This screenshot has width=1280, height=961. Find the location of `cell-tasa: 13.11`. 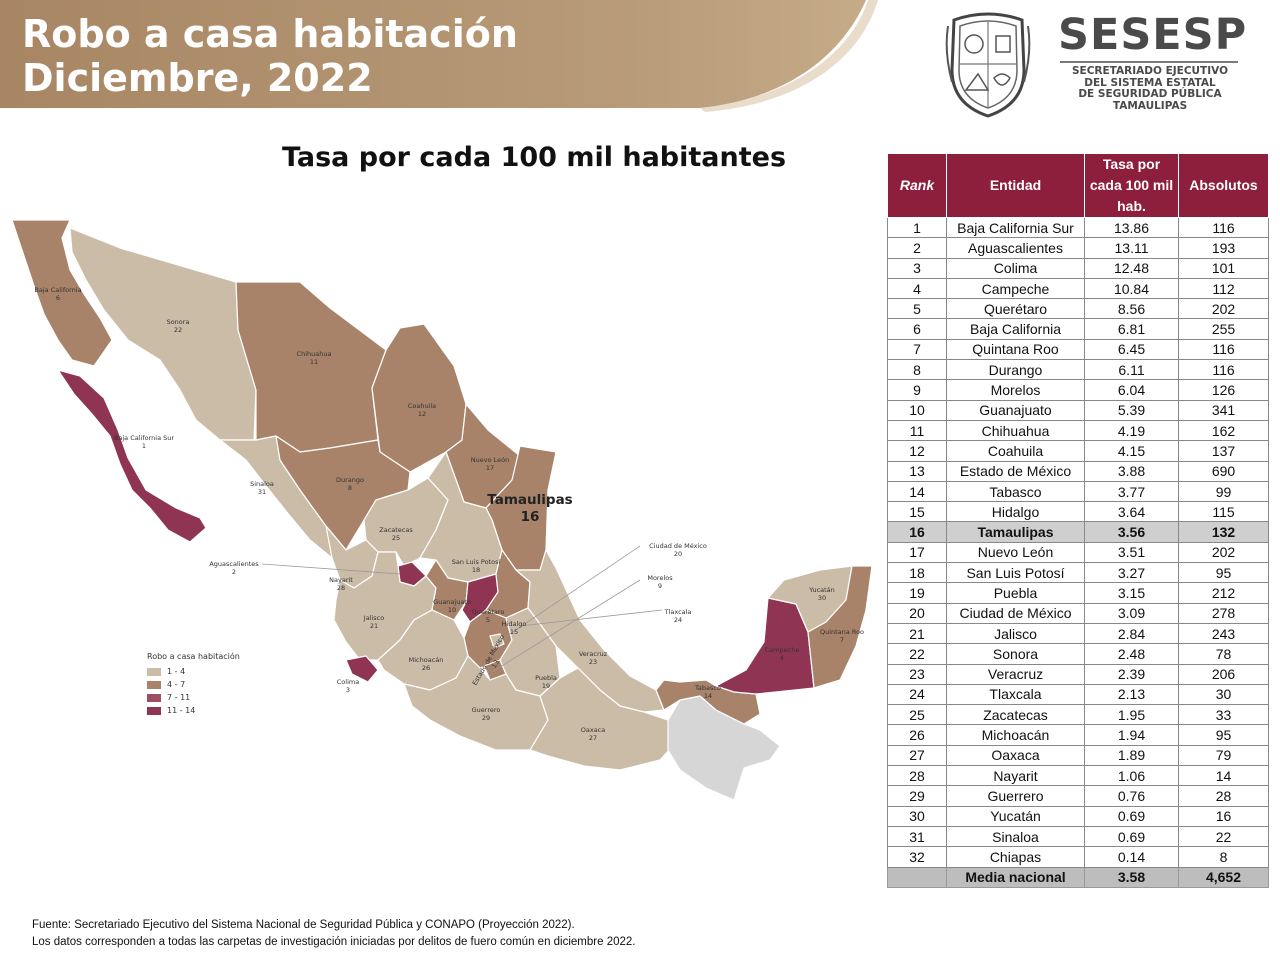

cell-tasa: 13.11 is located at coordinates (1131, 248).